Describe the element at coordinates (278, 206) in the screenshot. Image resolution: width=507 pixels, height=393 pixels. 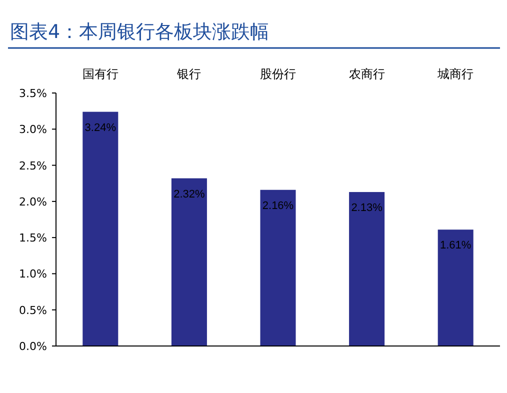
I see `data-label: 2.16%` at that location.